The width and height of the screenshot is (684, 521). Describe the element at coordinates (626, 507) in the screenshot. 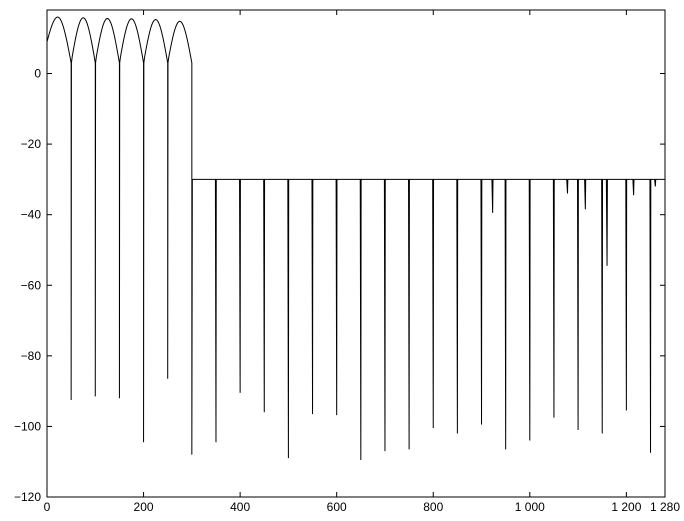

I see `x-tick-label: 1 200` at that location.